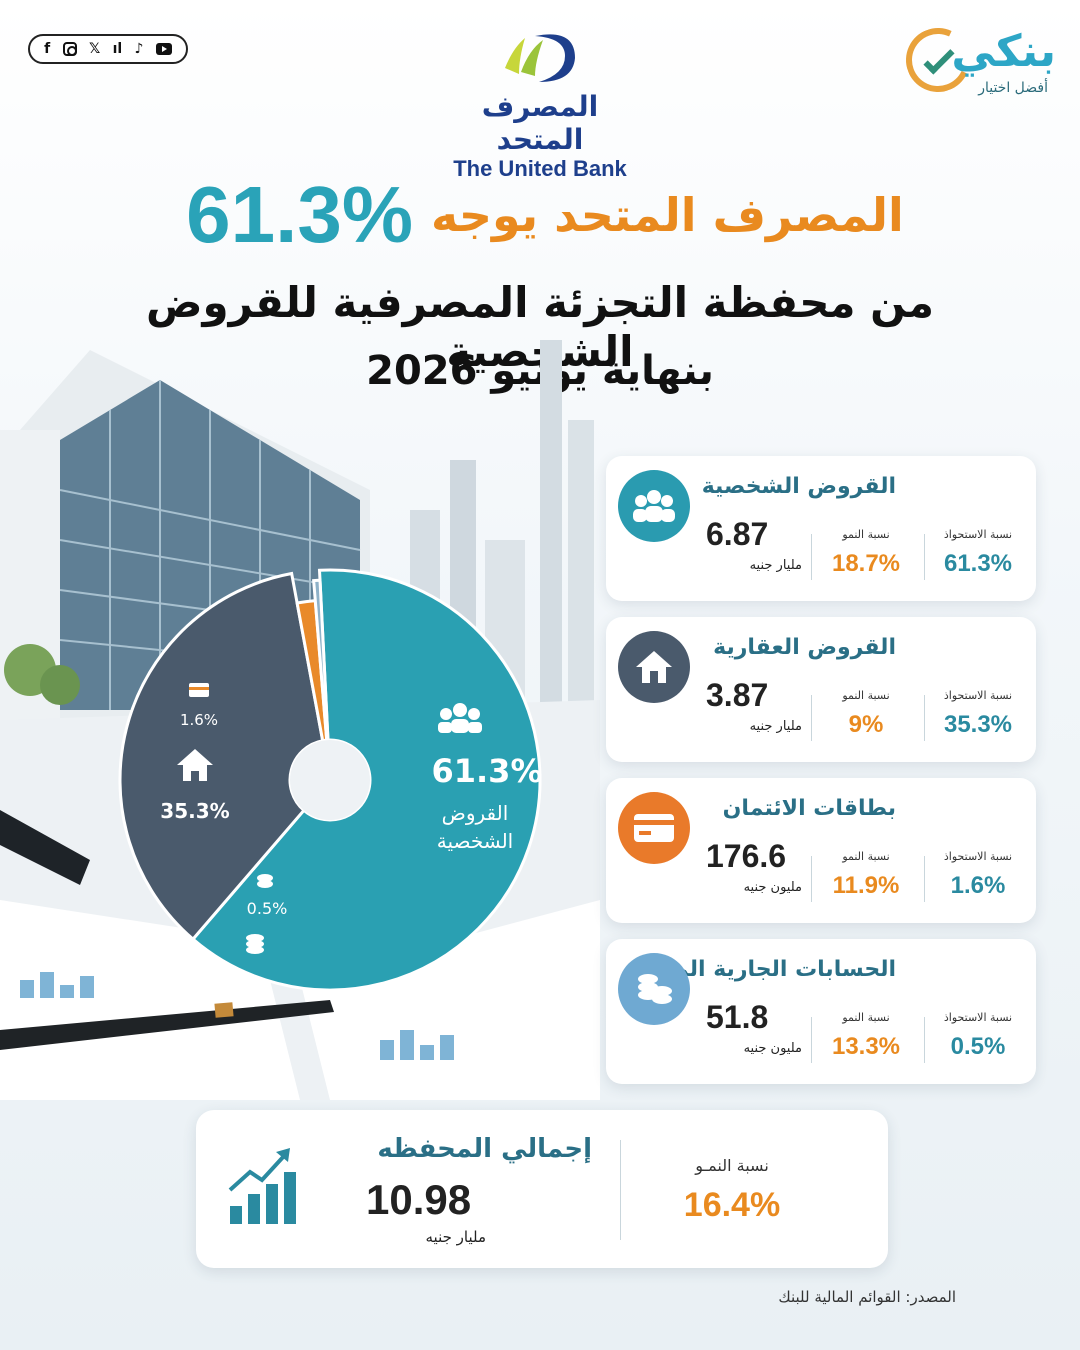  I want to click on bank-name-en: The United Bank, so click(540, 168).